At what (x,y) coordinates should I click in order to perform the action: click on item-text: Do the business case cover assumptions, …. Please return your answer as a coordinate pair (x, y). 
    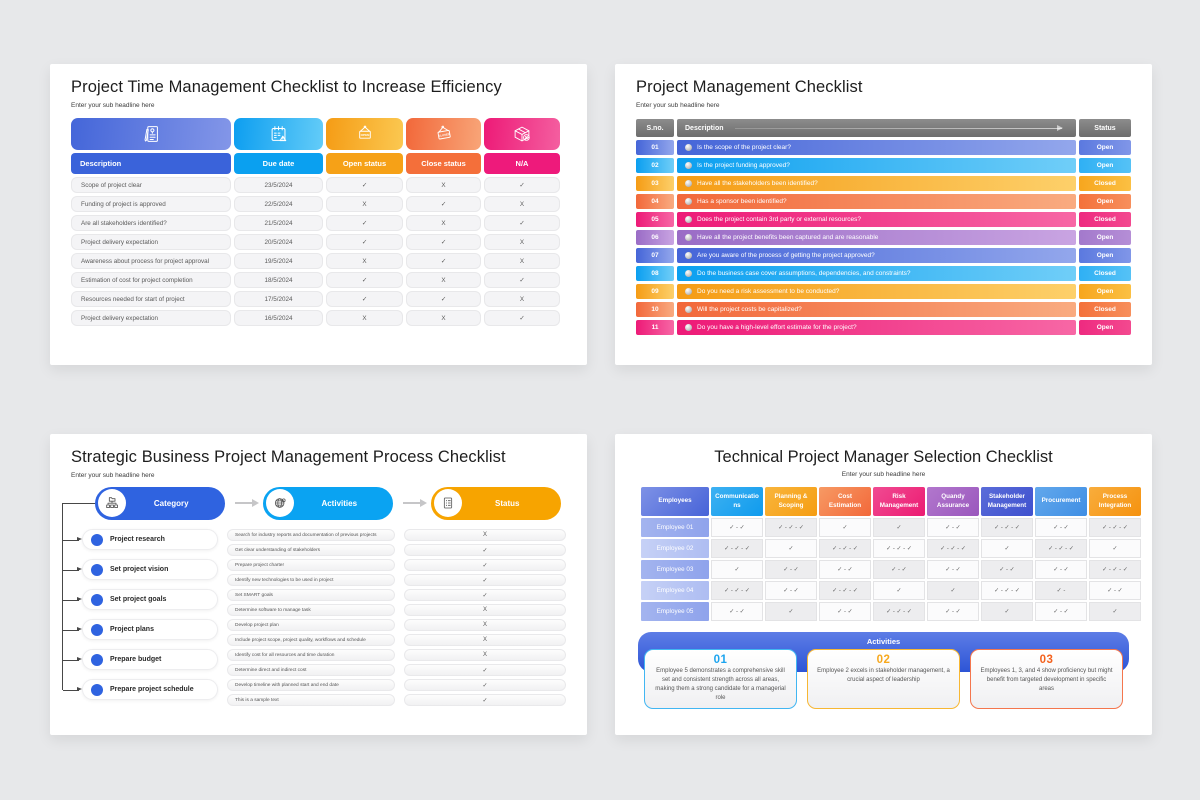
    Looking at the image, I should click on (804, 273).